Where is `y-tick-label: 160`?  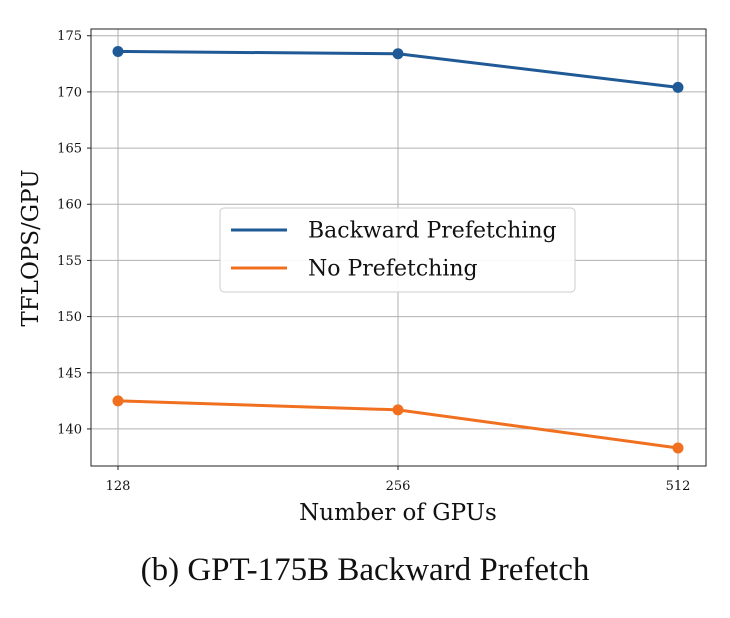 y-tick-label: 160 is located at coordinates (69, 205).